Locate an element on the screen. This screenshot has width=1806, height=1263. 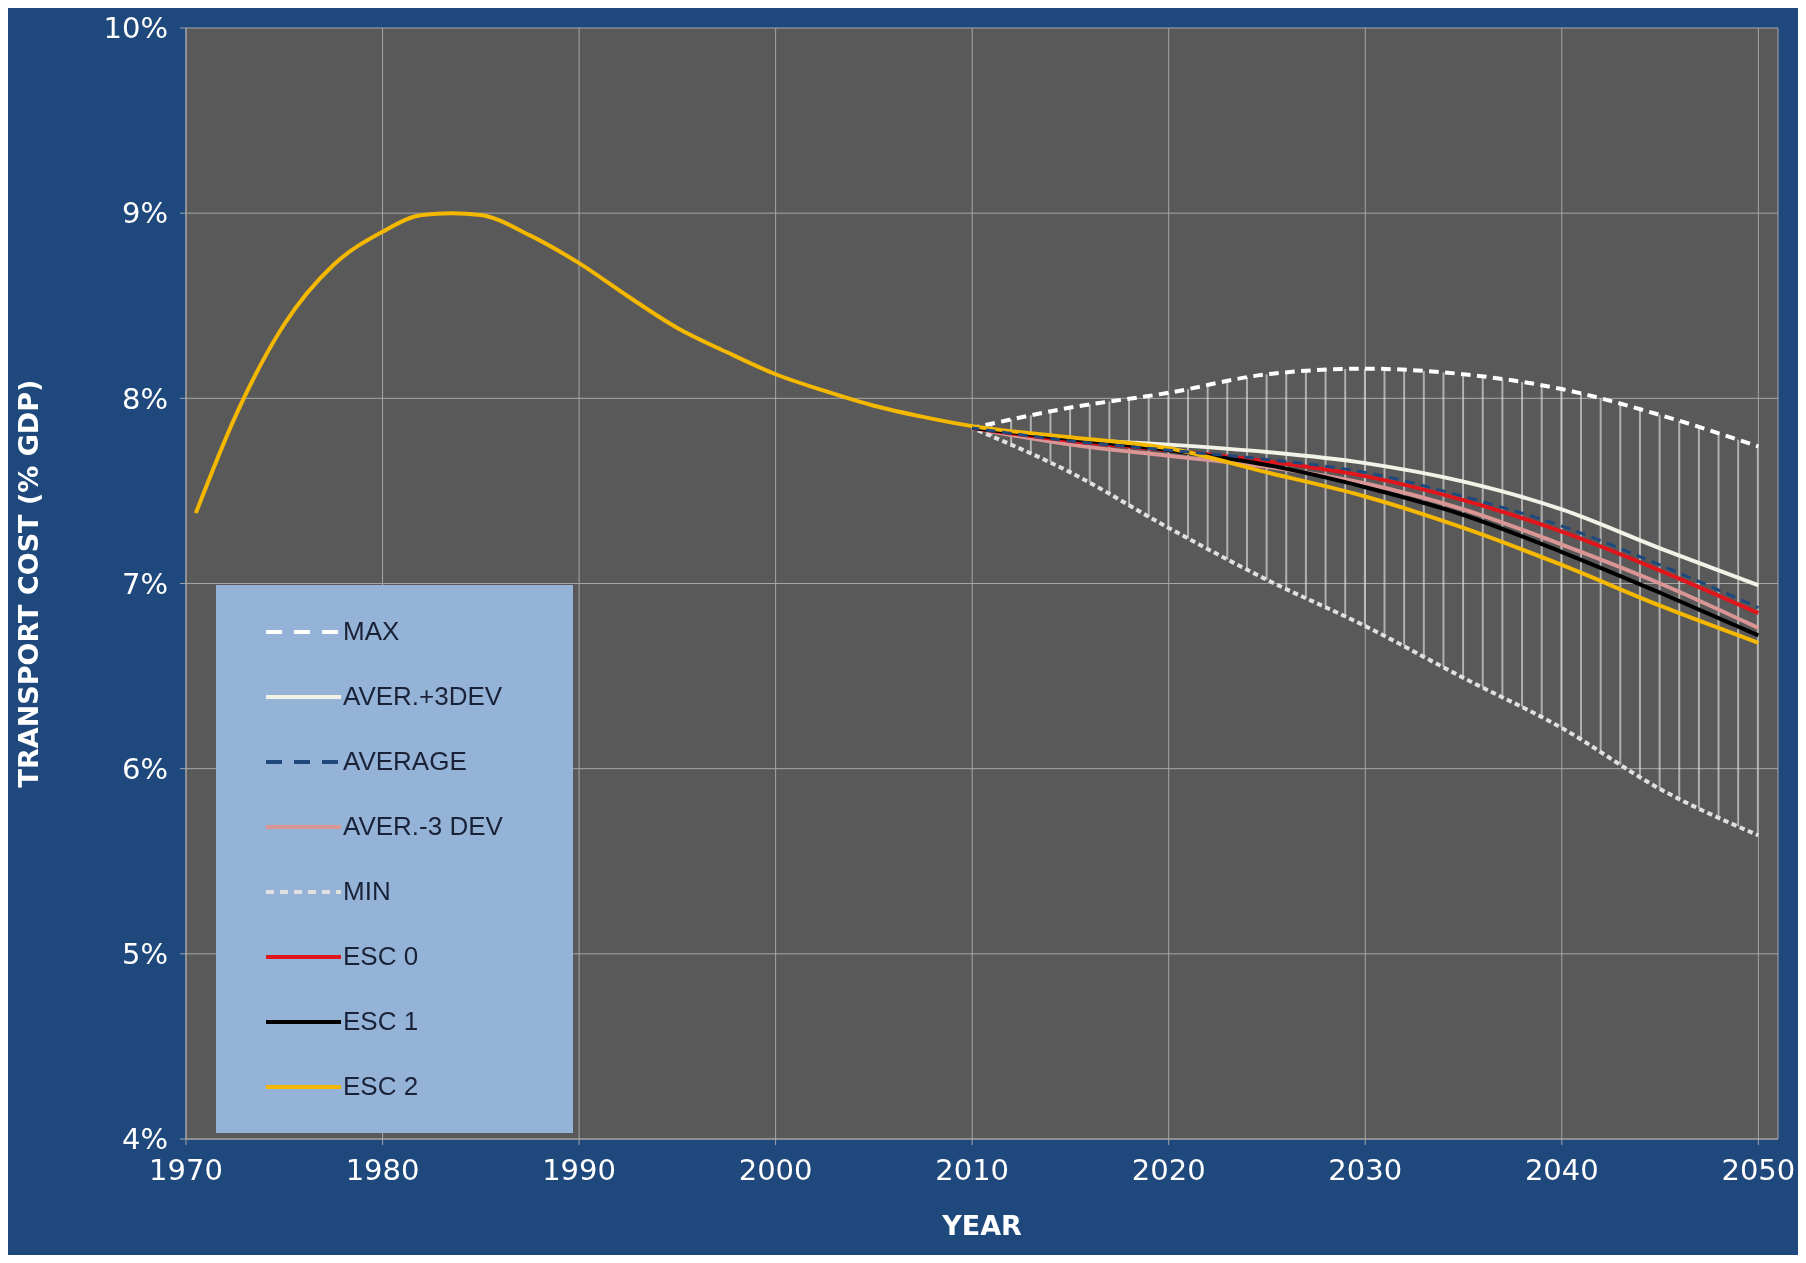
x-tick-label: 1980 is located at coordinates (382, 1169).